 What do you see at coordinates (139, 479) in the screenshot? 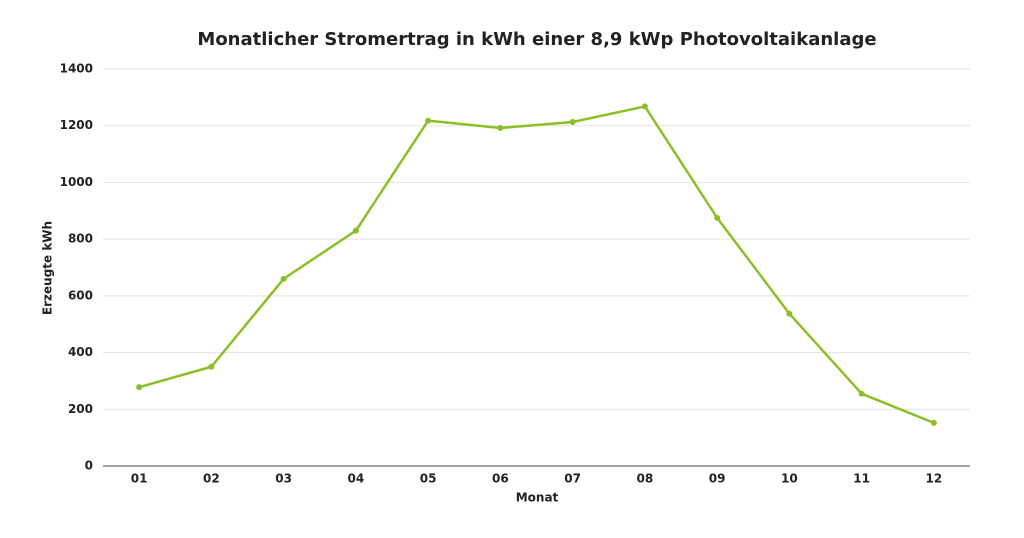
I see `x-tick-label: 01` at bounding box center [139, 479].